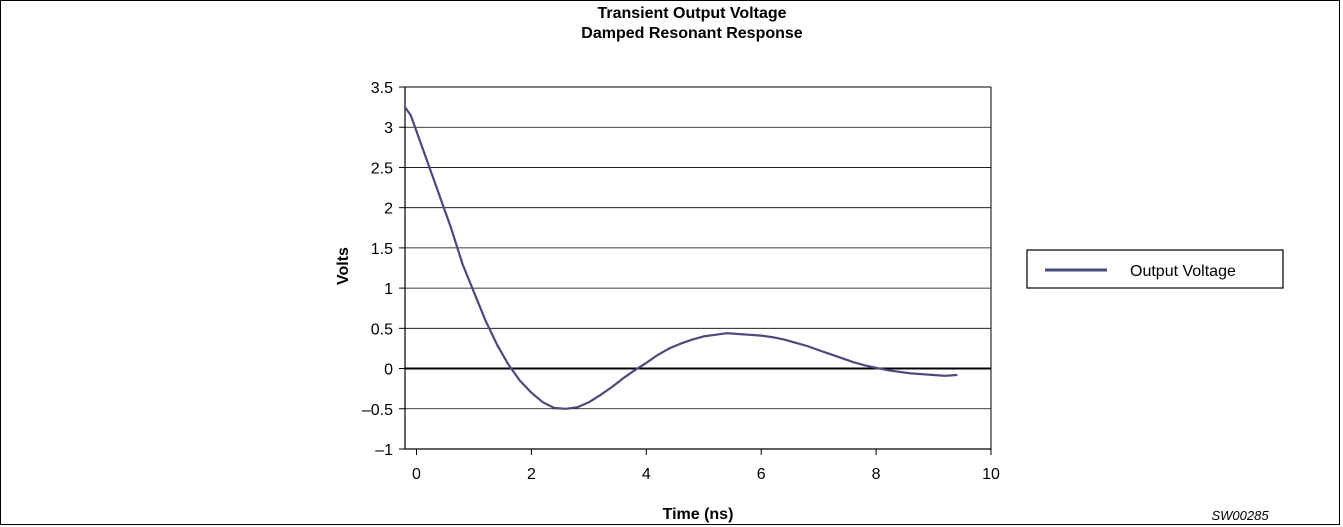 This screenshot has width=1343, height=527. Describe the element at coordinates (698, 514) in the screenshot. I see `x-axis-label: Time (ns)` at that location.